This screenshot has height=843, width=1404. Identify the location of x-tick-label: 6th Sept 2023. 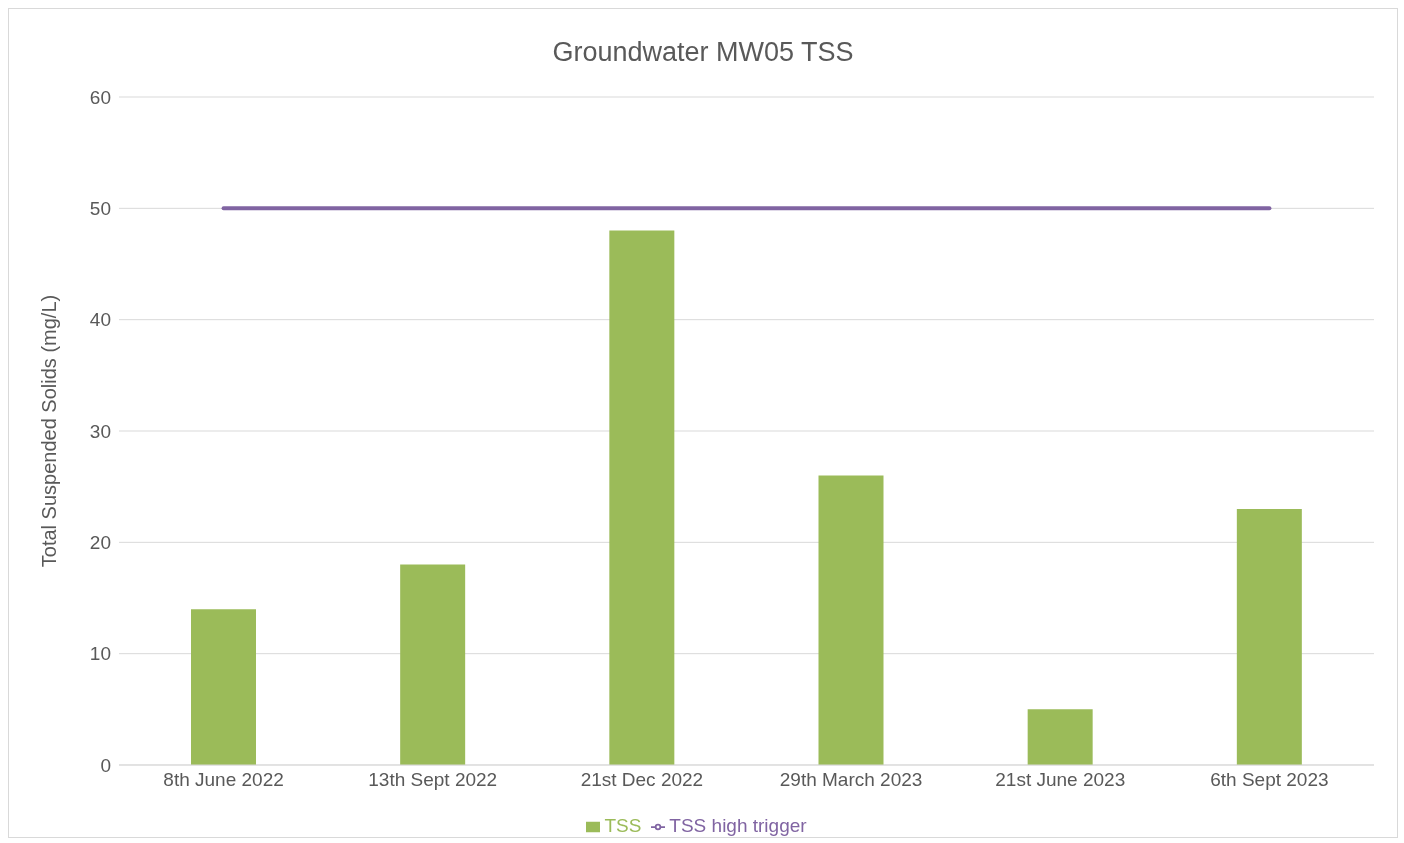
(1269, 780).